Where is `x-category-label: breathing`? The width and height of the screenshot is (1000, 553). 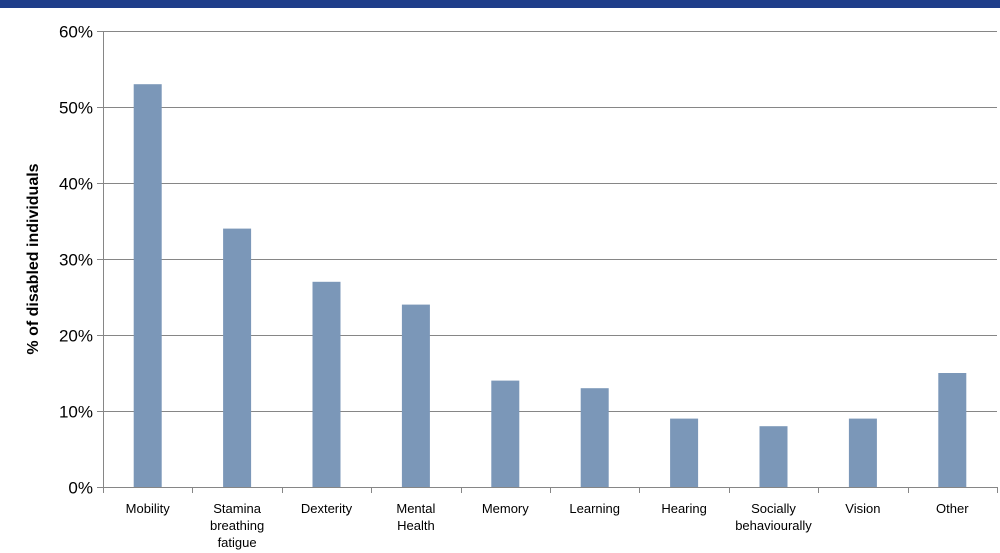
x-category-label: breathing is located at coordinates (237, 525).